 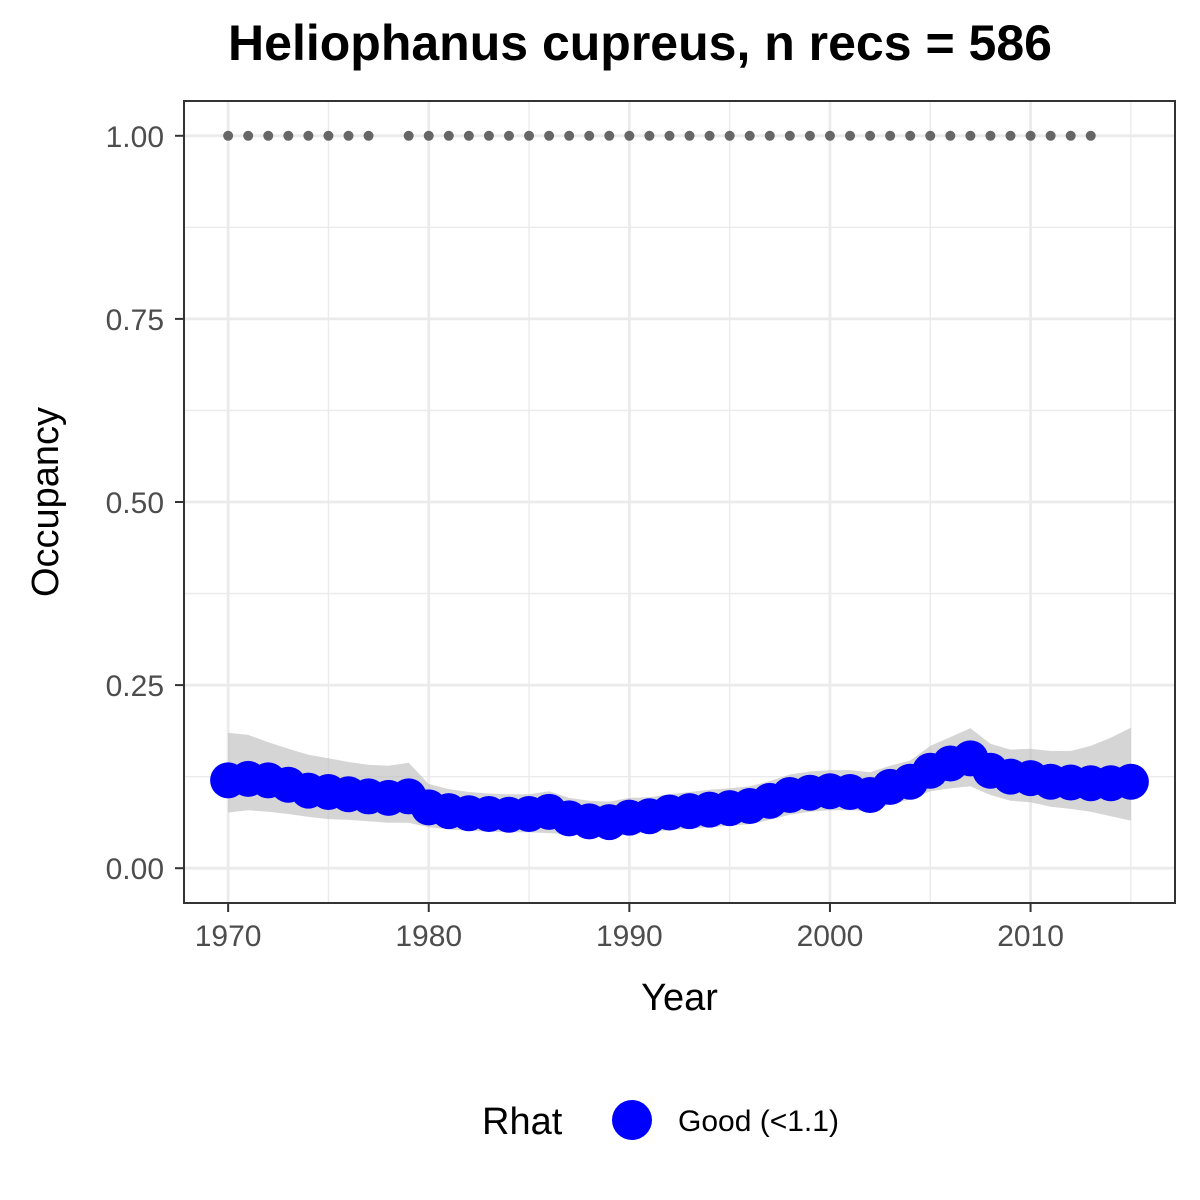 What do you see at coordinates (46, 502) in the screenshot?
I see `y-axis-title: Occupancy` at bounding box center [46, 502].